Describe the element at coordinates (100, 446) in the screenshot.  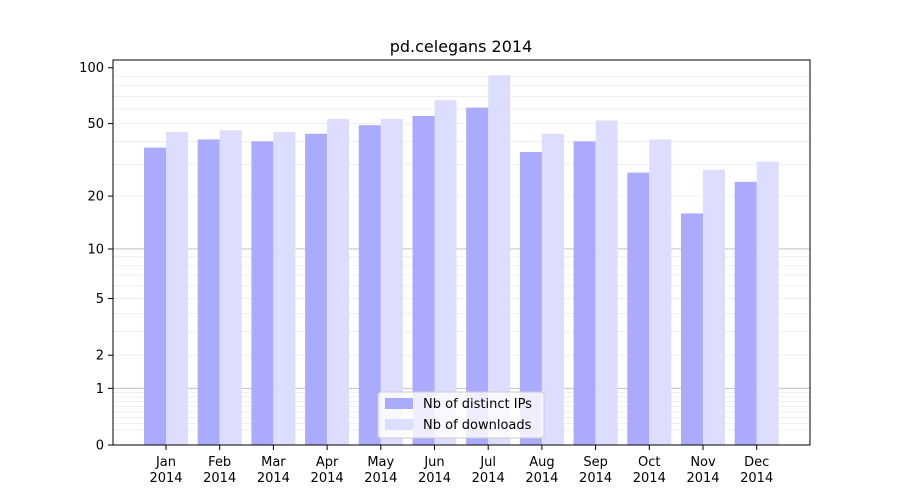
I see `y-tick-label: 0` at that location.